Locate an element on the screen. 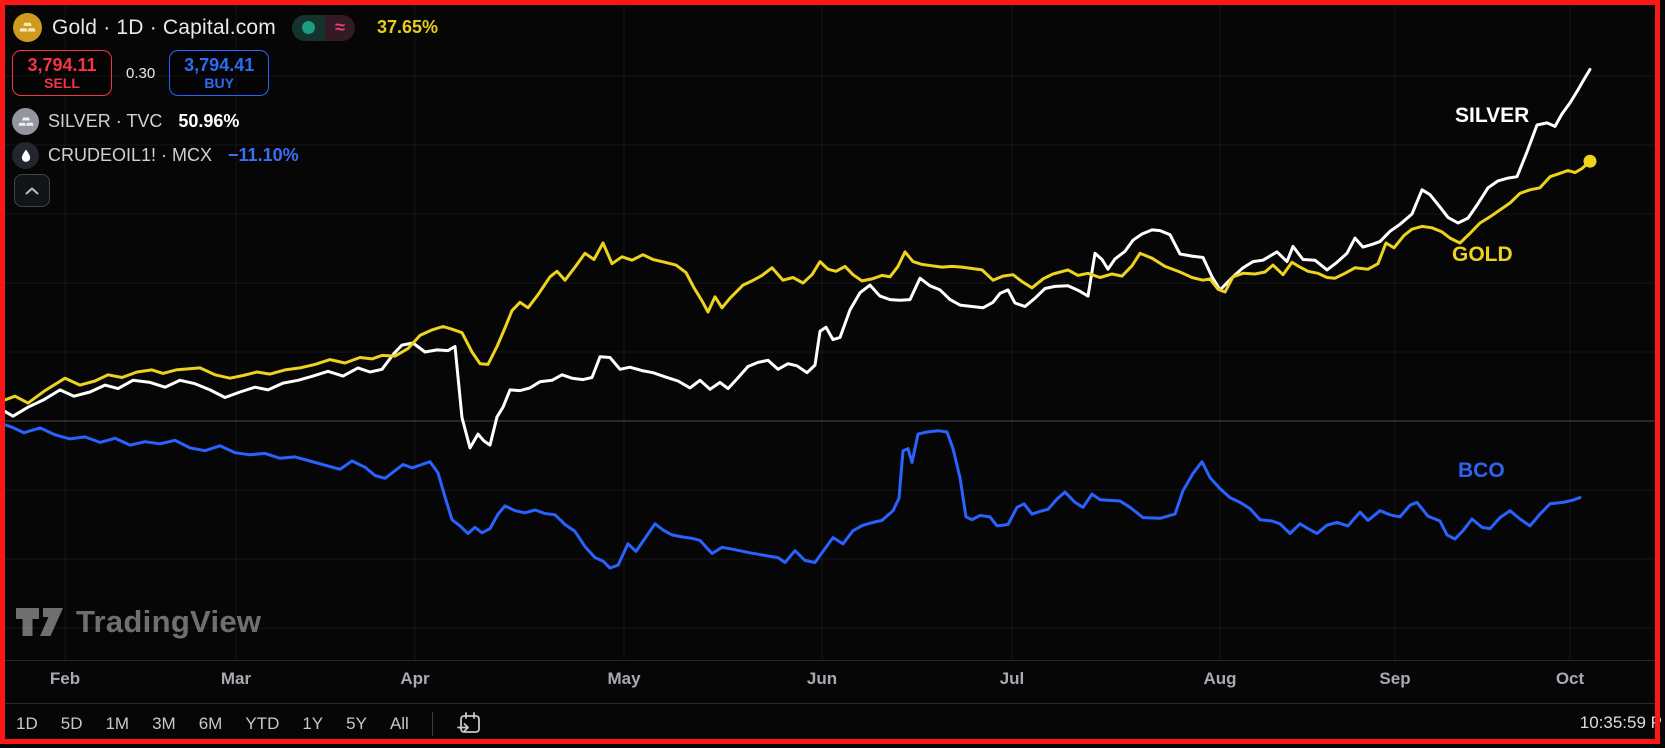 The image size is (1665, 748). sell-button: 3,794.11 SELL is located at coordinates (62, 73).